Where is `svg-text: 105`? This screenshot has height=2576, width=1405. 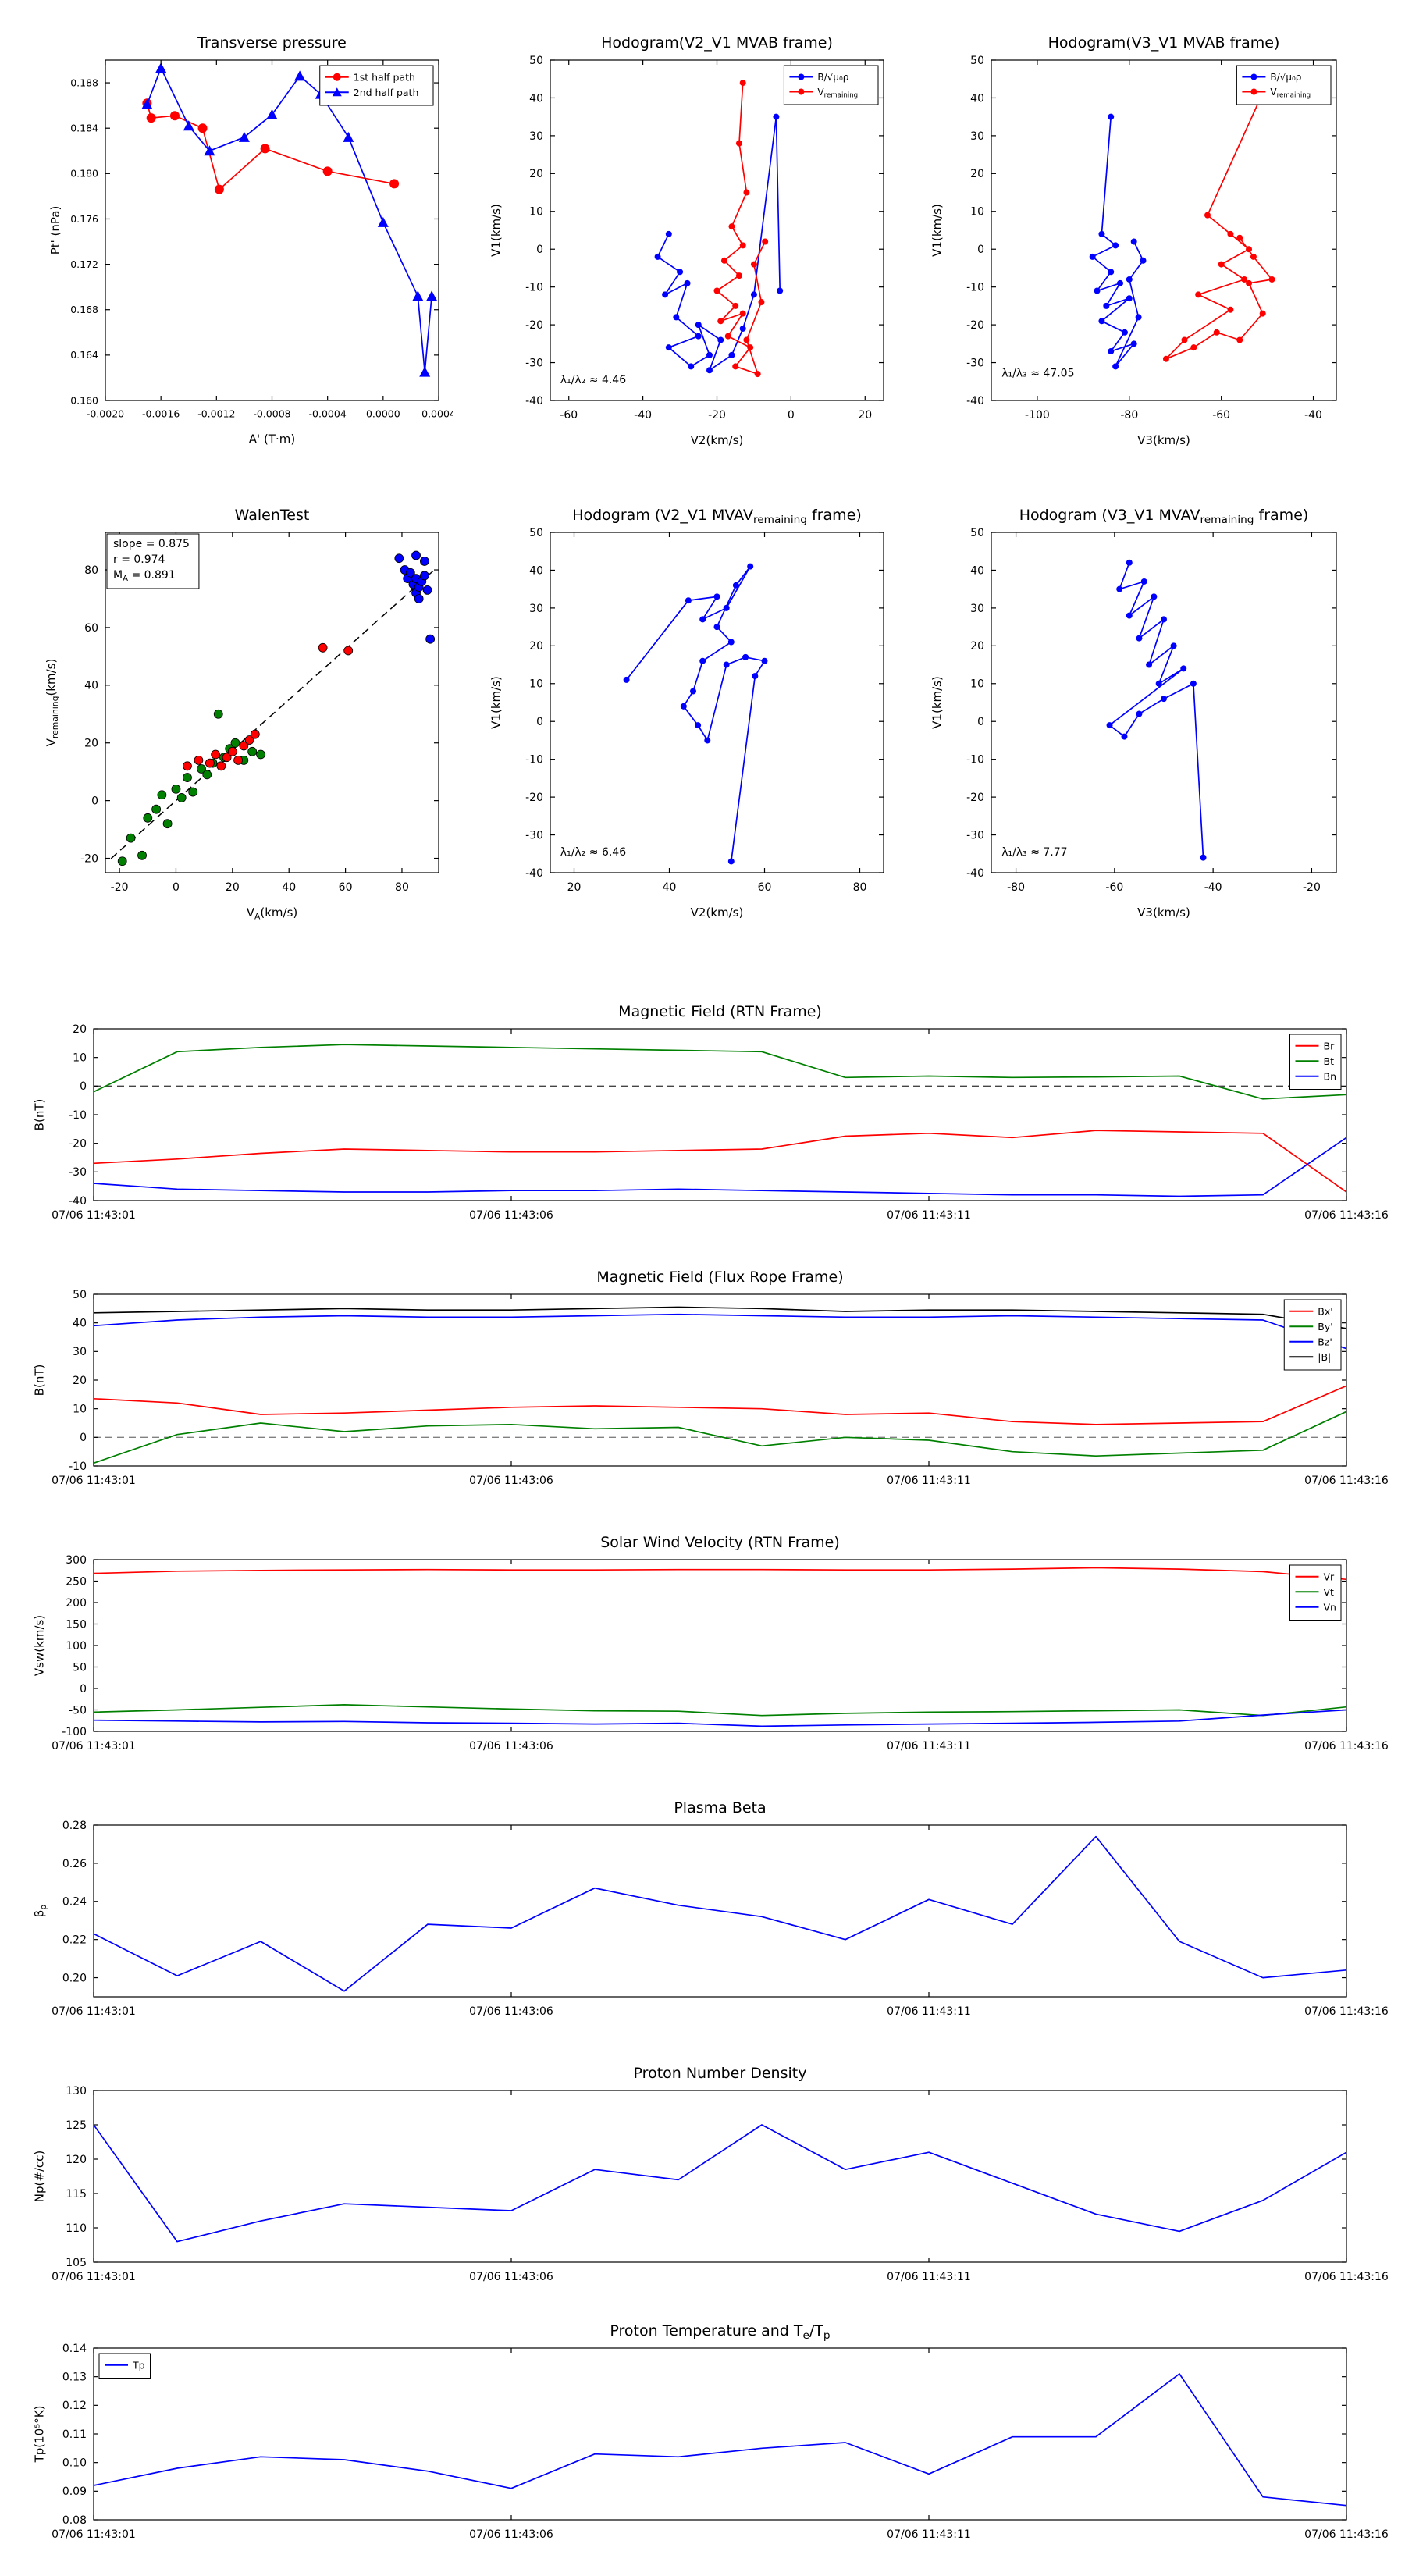 svg-text: 105 is located at coordinates (76, 2263).